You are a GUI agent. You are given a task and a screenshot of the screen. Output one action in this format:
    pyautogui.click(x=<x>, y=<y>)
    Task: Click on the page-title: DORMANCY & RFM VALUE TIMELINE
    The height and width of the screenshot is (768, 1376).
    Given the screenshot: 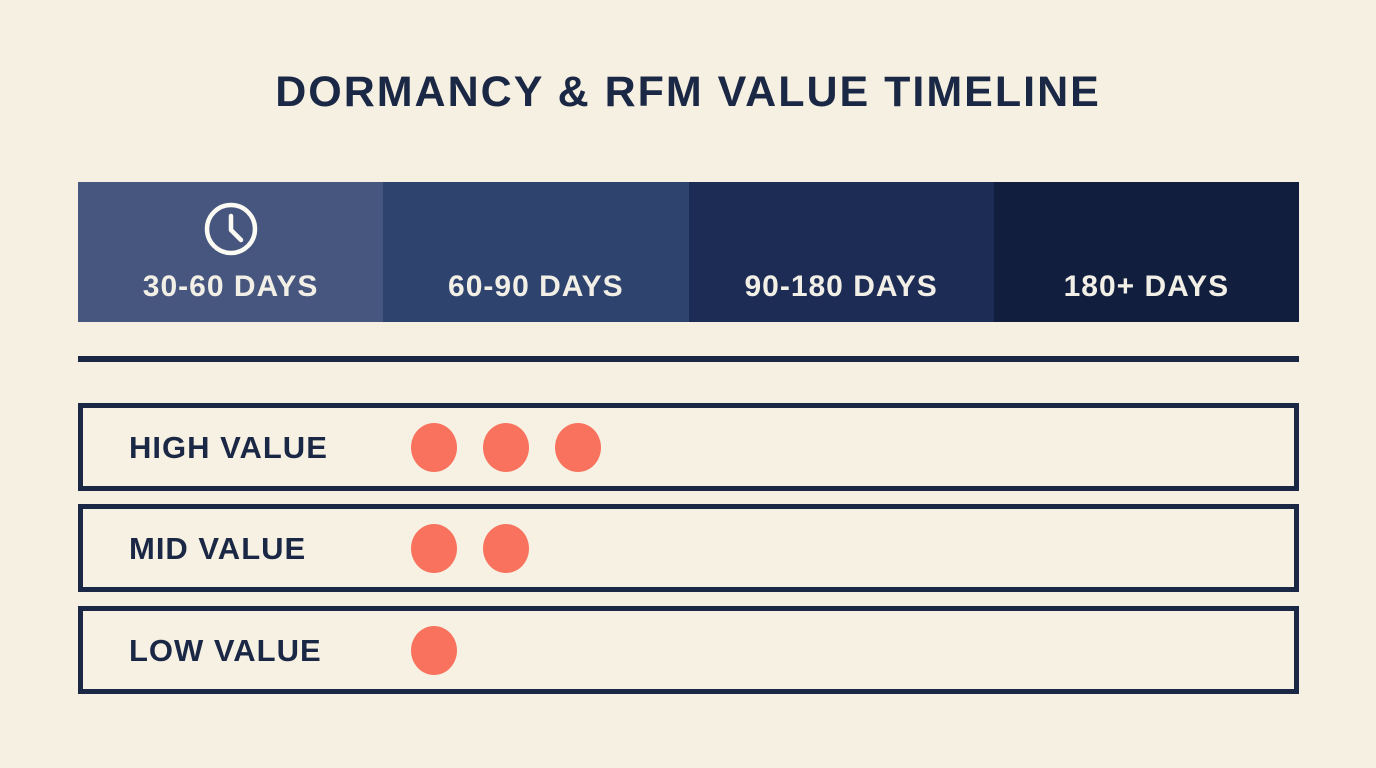 What is the action you would take?
    pyautogui.click(x=688, y=92)
    